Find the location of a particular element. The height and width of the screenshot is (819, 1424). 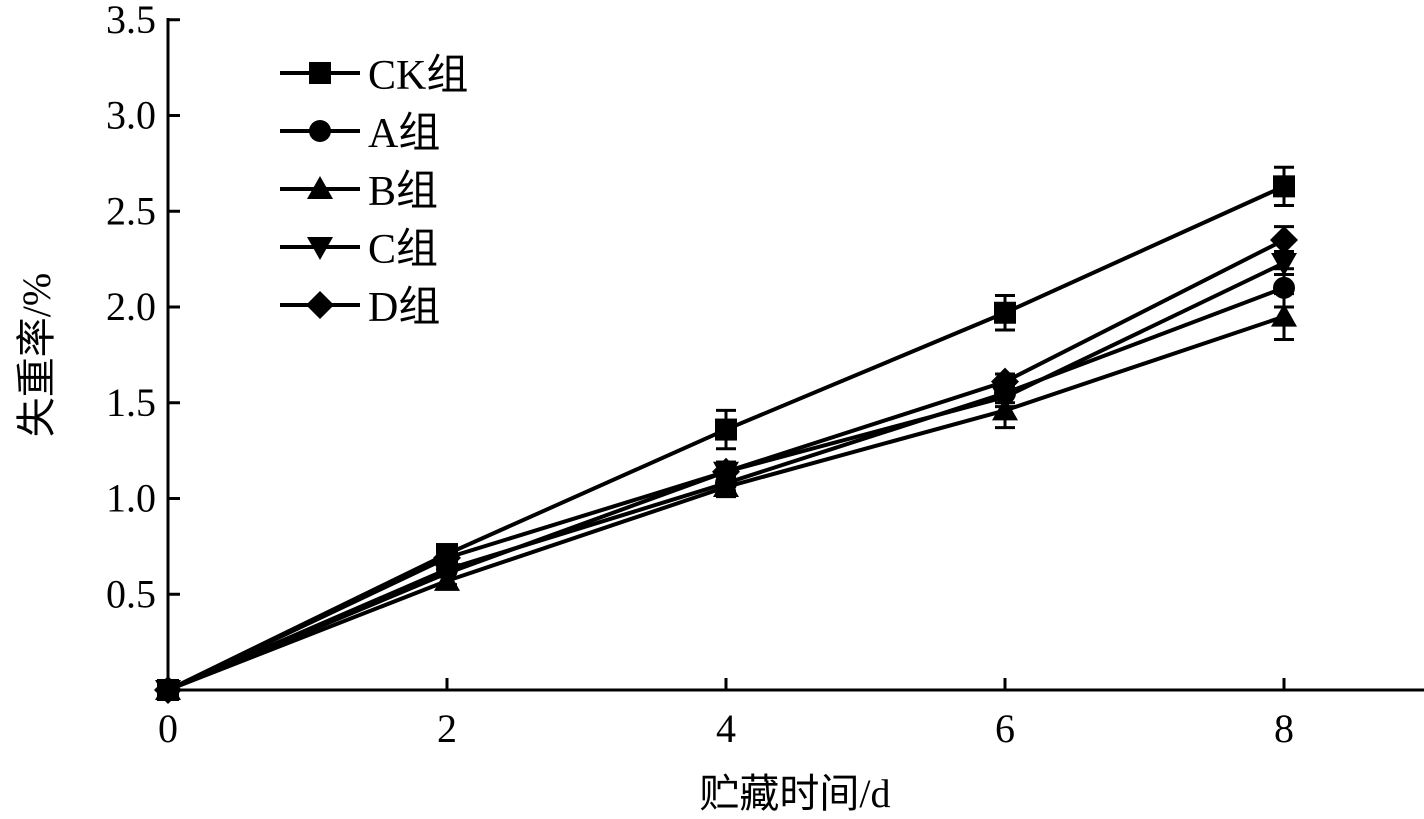

y-tick-label: 3.5 is located at coordinates (131, 21).